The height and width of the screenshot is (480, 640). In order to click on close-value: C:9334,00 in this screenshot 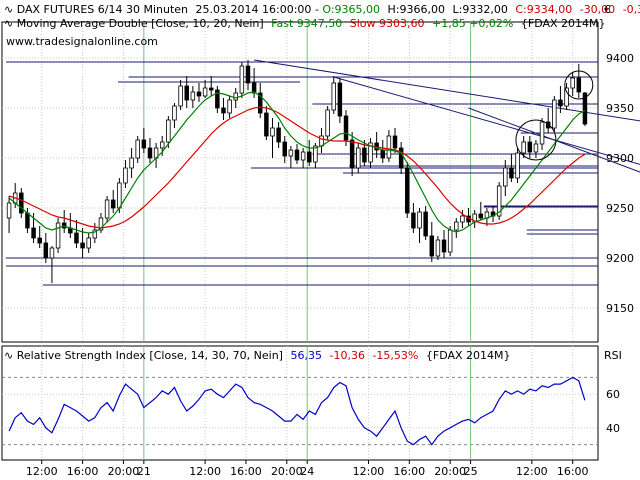, I will do `click(543, 9)`.